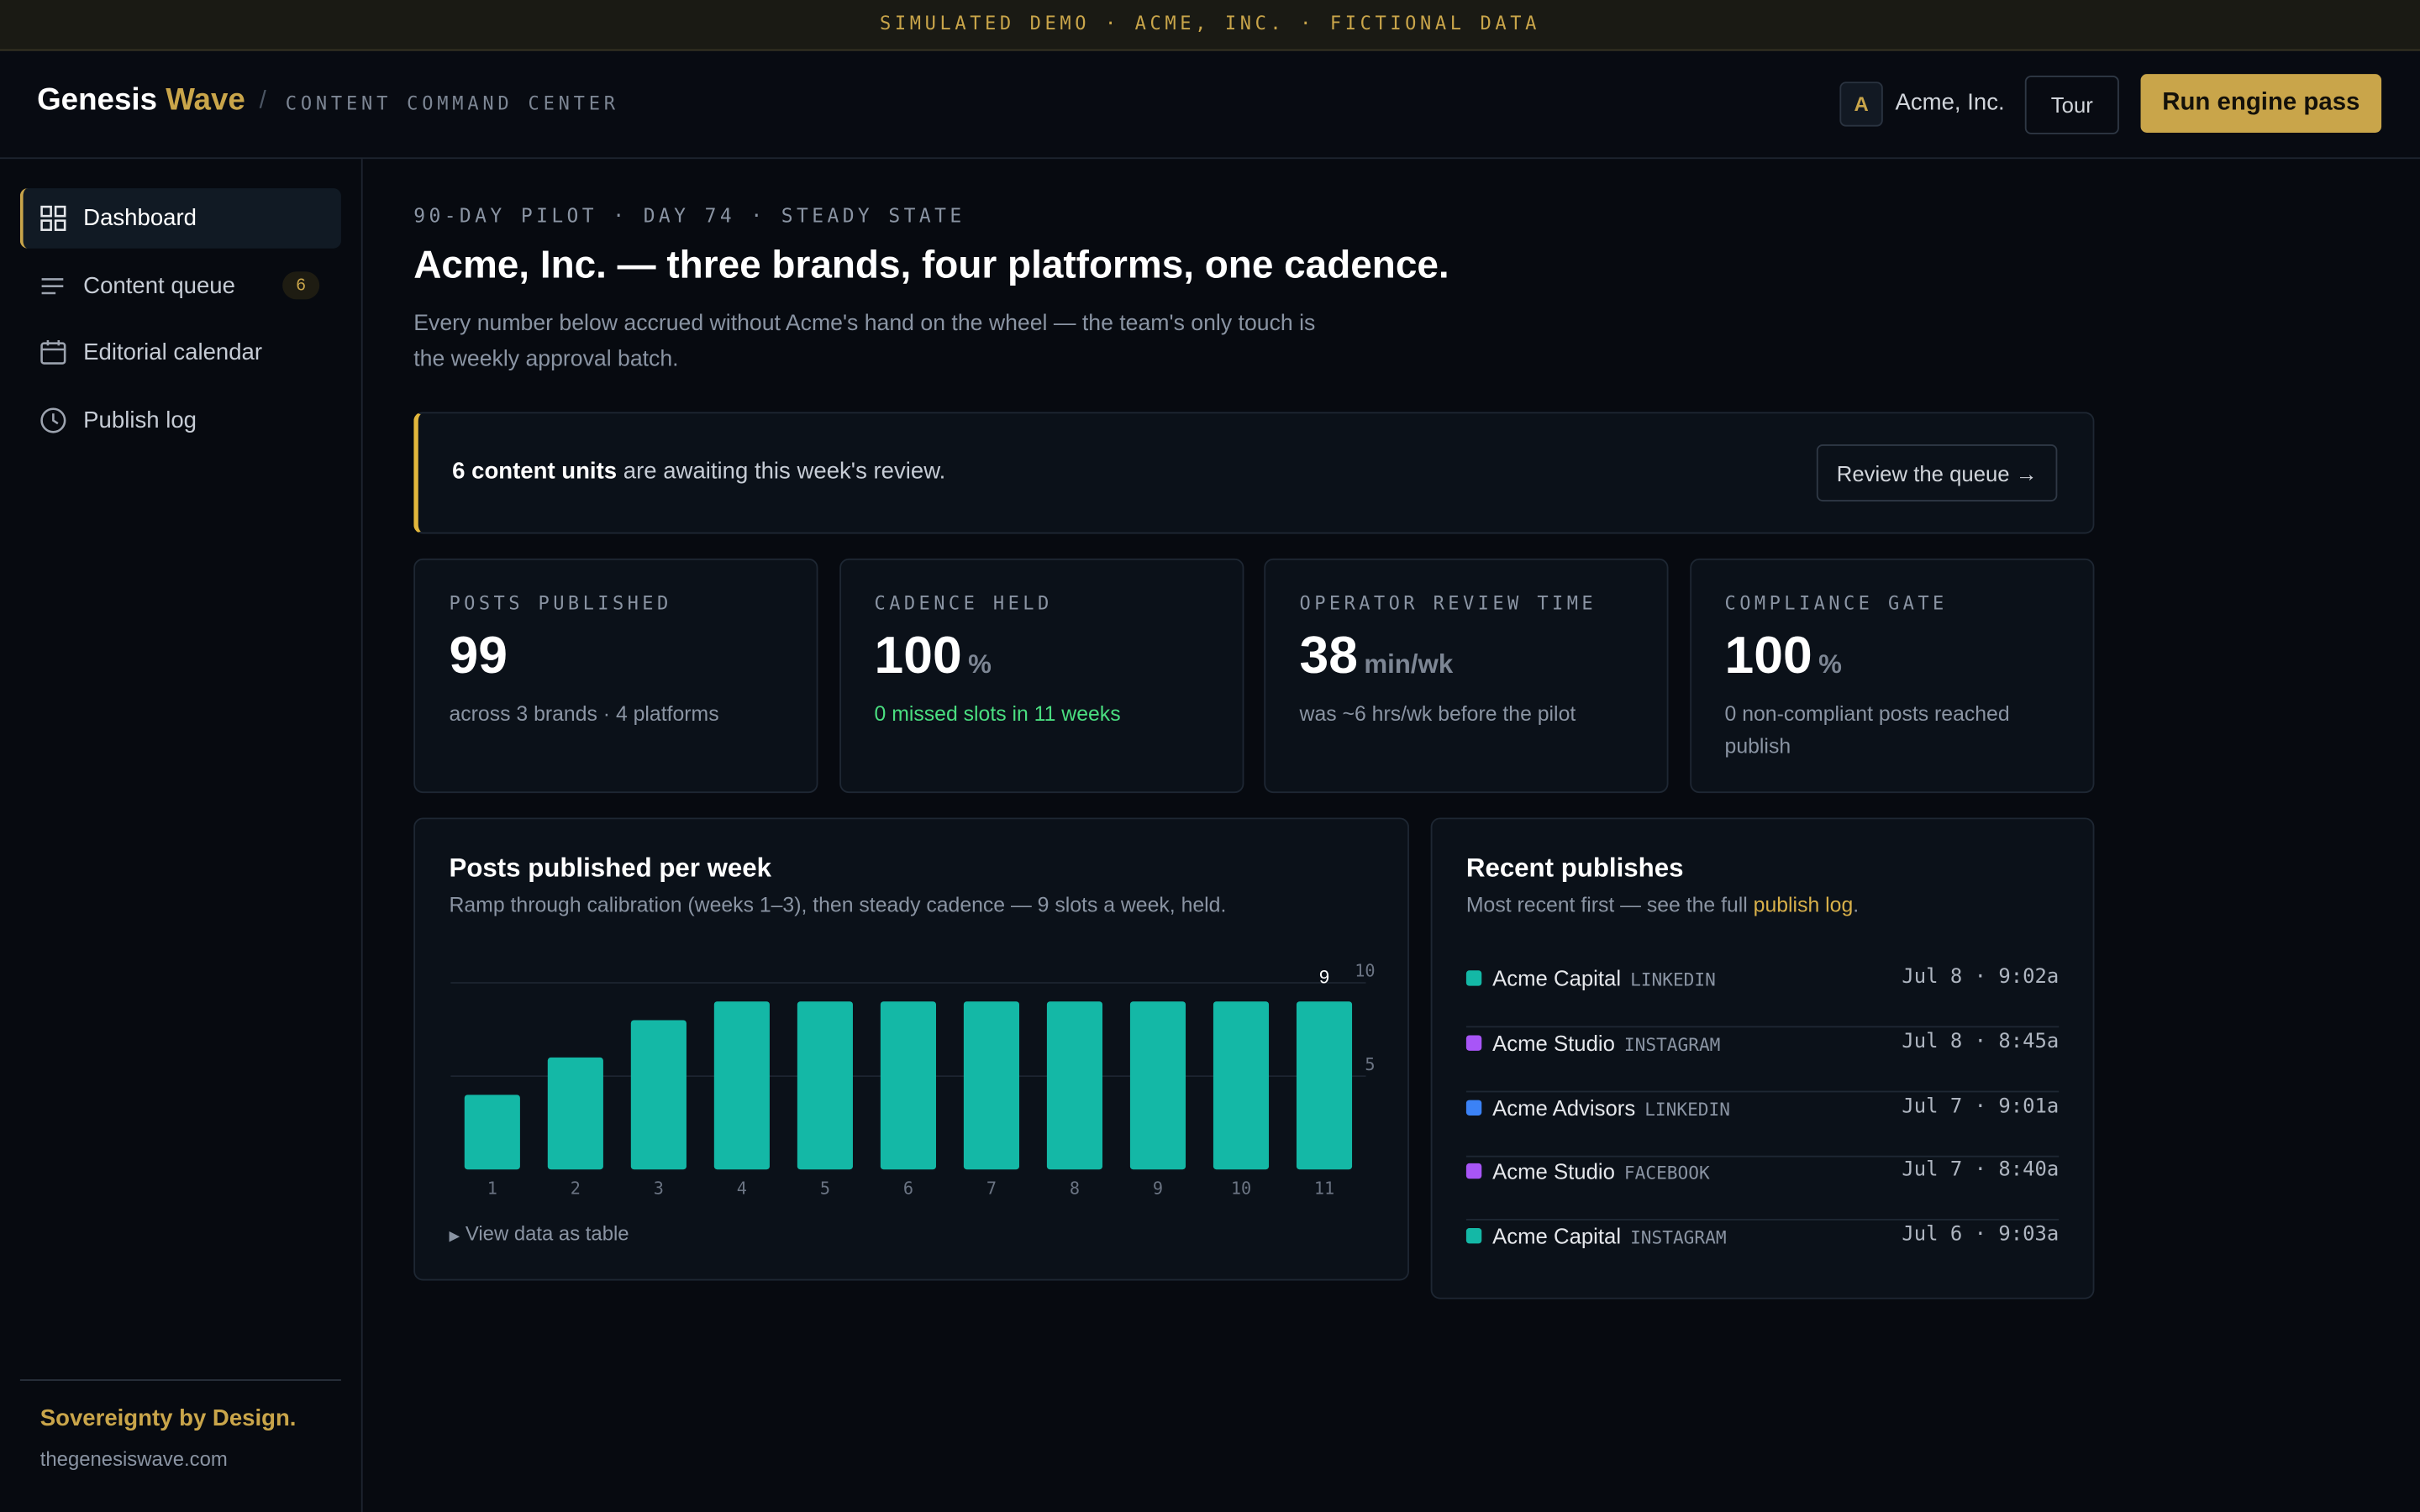 The width and height of the screenshot is (2420, 1512). What do you see at coordinates (992, 1189) in the screenshot?
I see `x-tick-label: 7` at bounding box center [992, 1189].